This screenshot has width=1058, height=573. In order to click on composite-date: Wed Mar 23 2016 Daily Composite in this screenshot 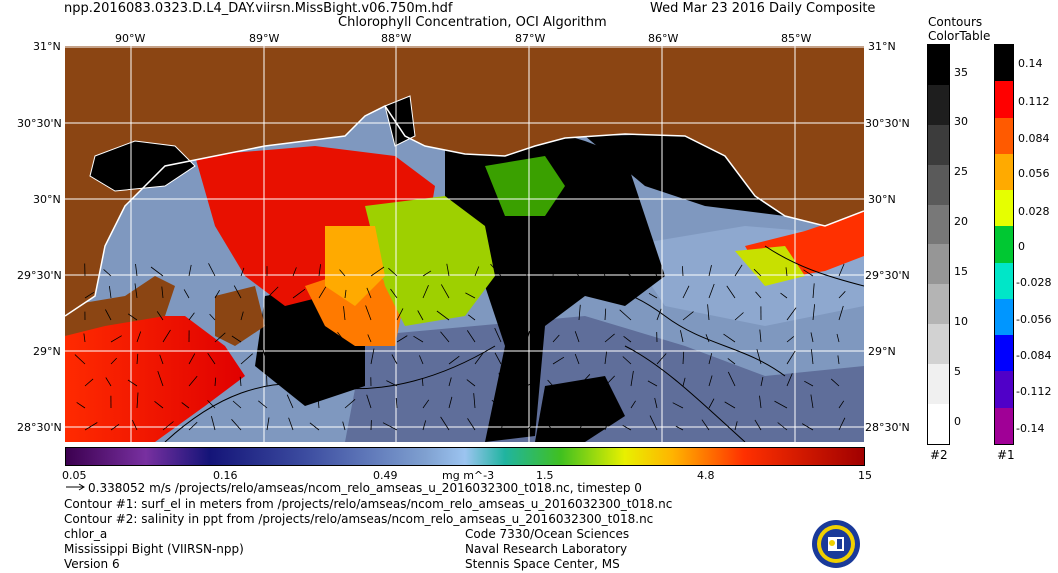, I will do `click(763, 8)`.